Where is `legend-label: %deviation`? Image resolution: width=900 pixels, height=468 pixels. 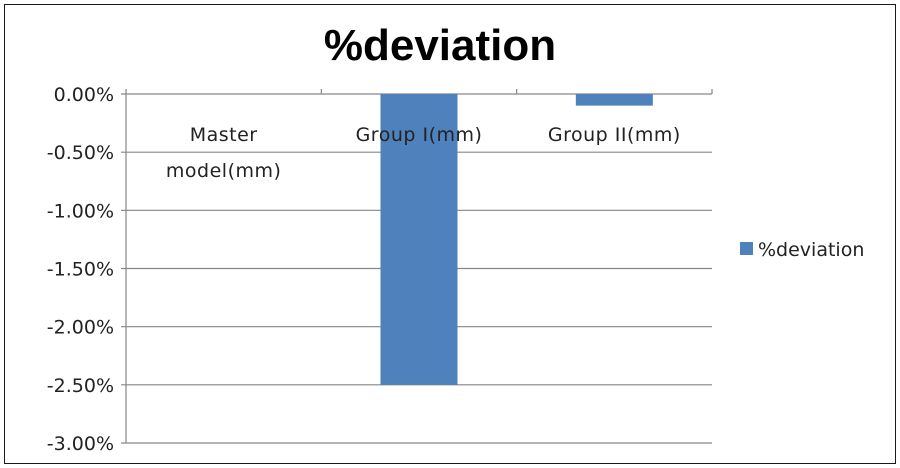
legend-label: %deviation is located at coordinates (811, 250).